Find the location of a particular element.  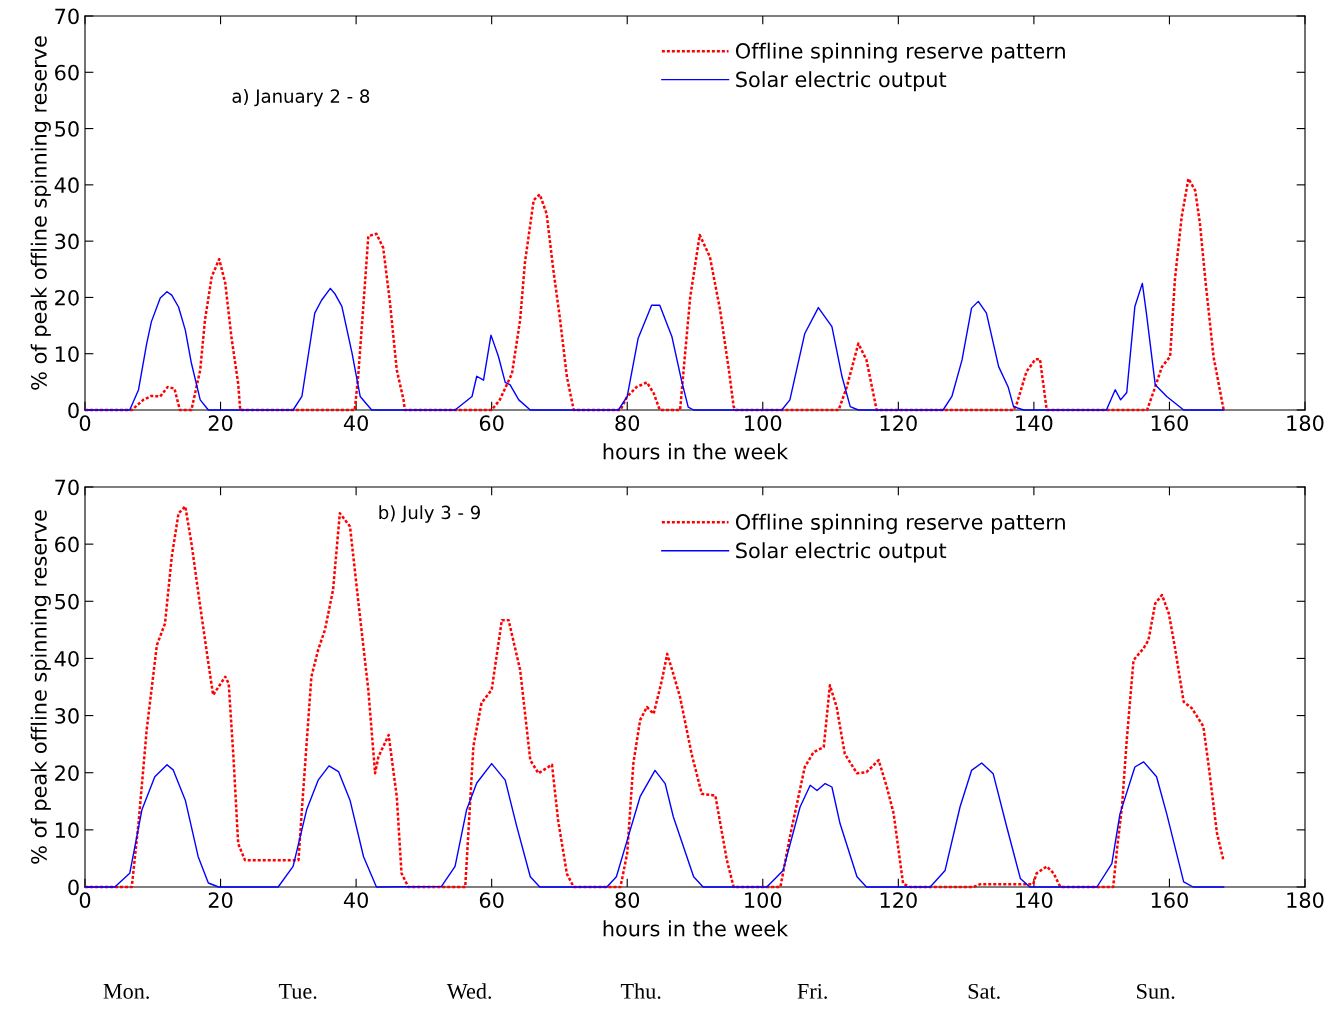

text: Sun. is located at coordinates (1156, 991).